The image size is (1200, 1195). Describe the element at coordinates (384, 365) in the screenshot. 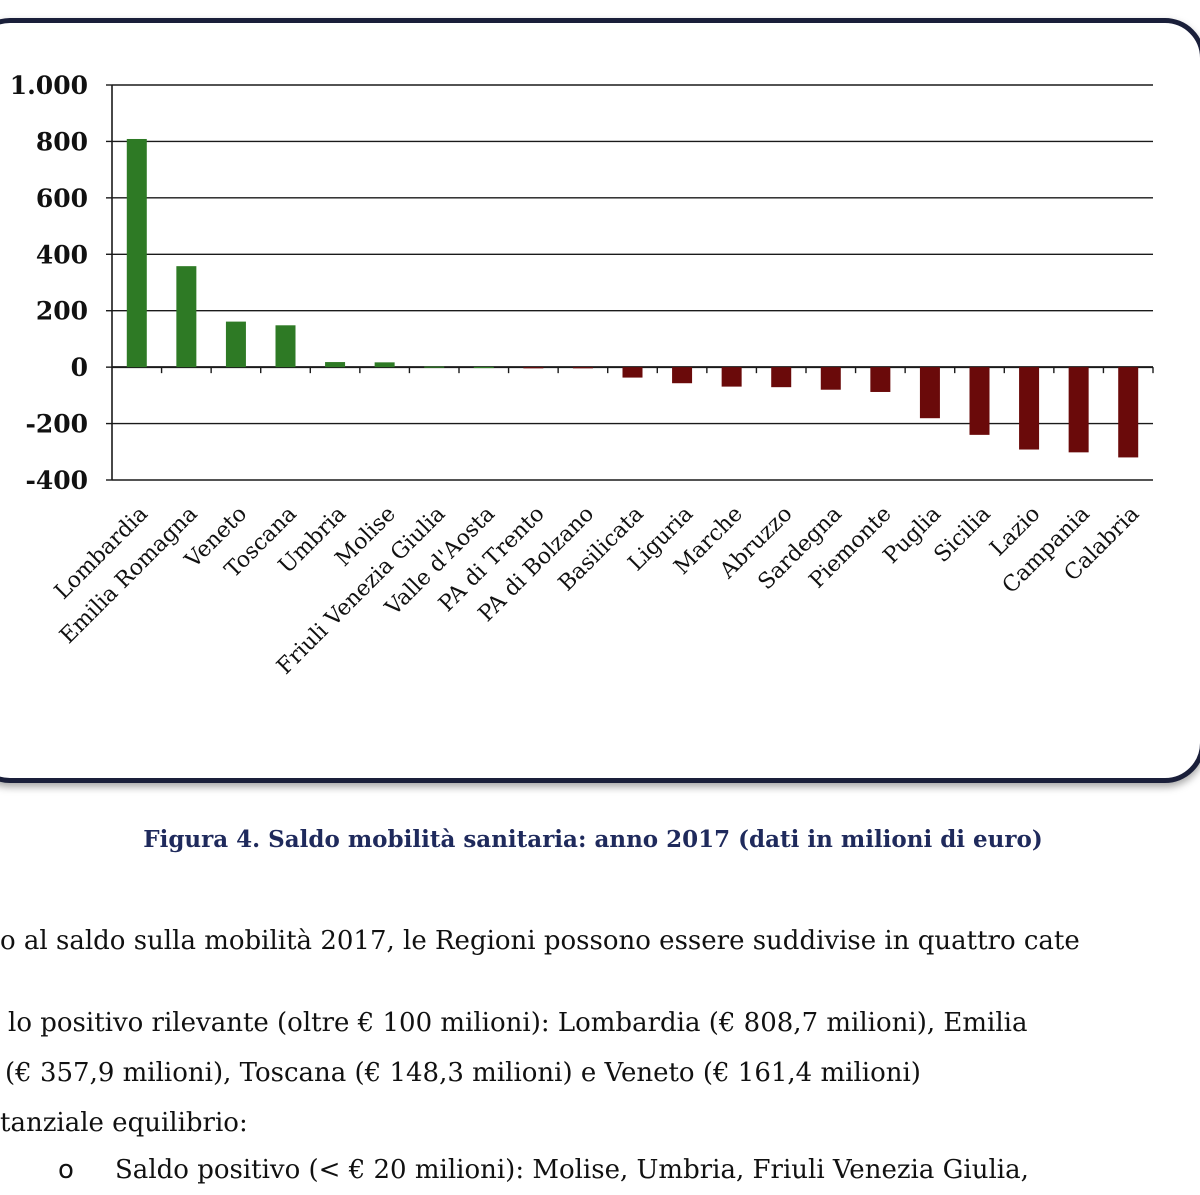

I see `bar-molise` at that location.